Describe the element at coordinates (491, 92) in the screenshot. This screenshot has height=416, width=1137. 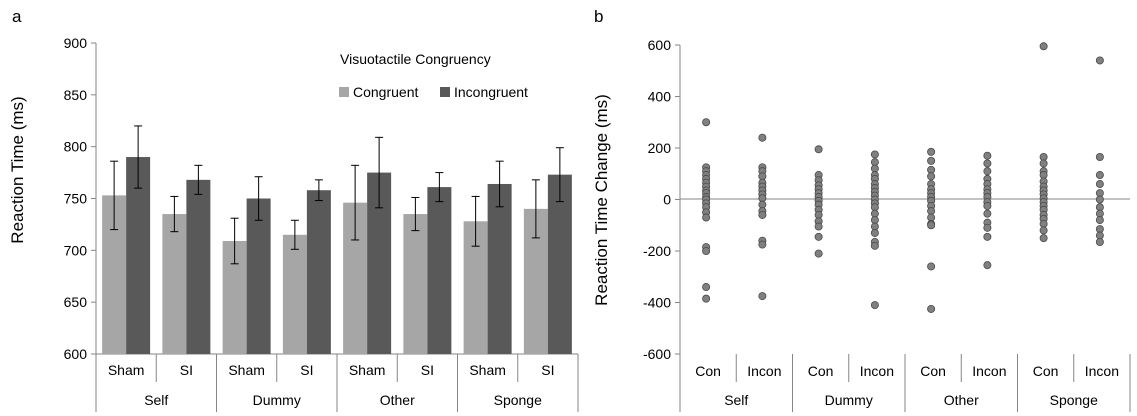
I see `legend-label-incongruent: Incongruent` at that location.